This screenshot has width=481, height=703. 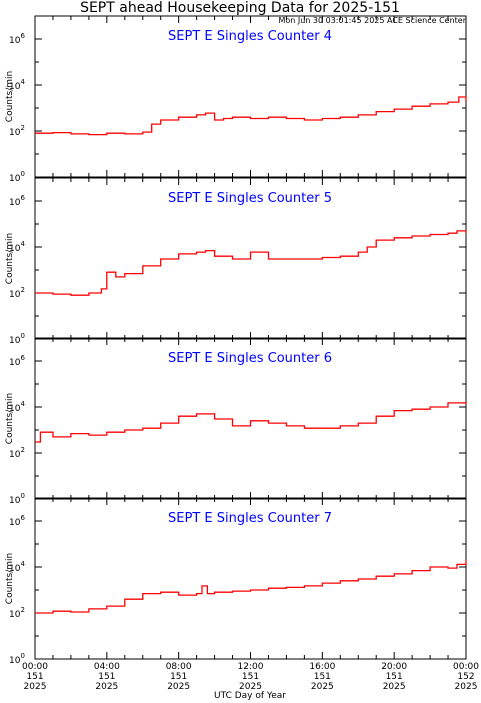 What do you see at coordinates (250, 696) in the screenshot?
I see `x-axis-label: UTC Day of Year` at bounding box center [250, 696].